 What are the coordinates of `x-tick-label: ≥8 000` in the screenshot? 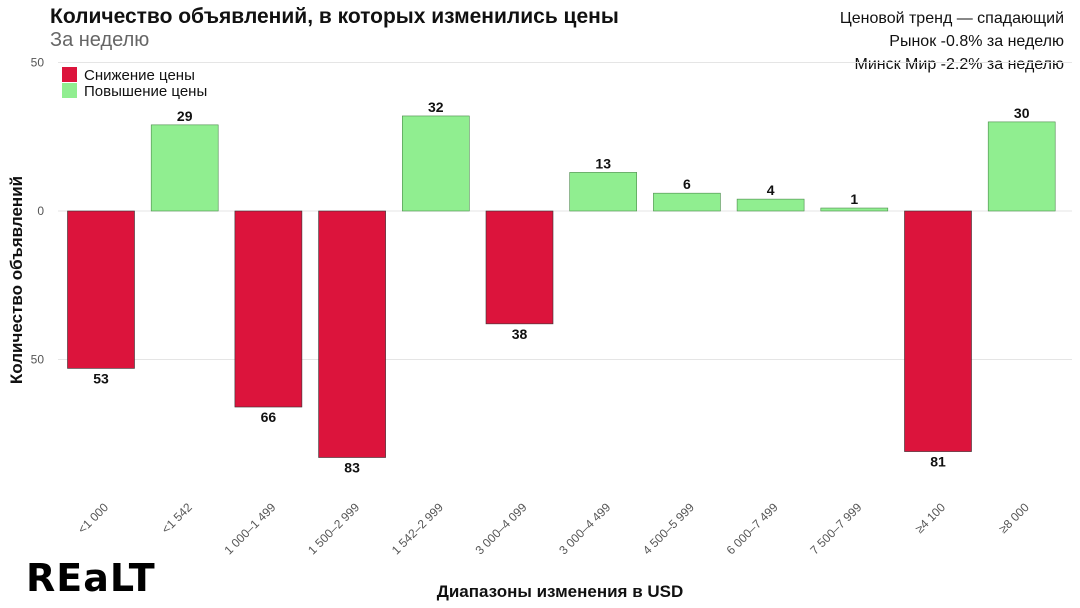 It's located at (1014, 518).